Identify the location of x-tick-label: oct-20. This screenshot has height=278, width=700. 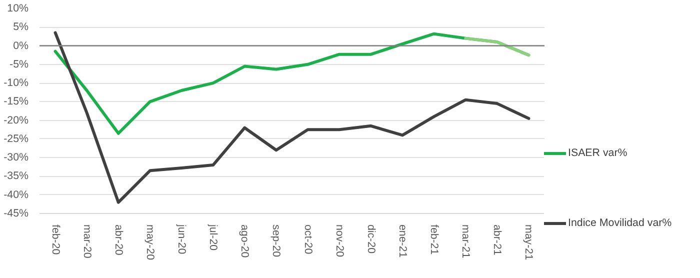
(308, 239).